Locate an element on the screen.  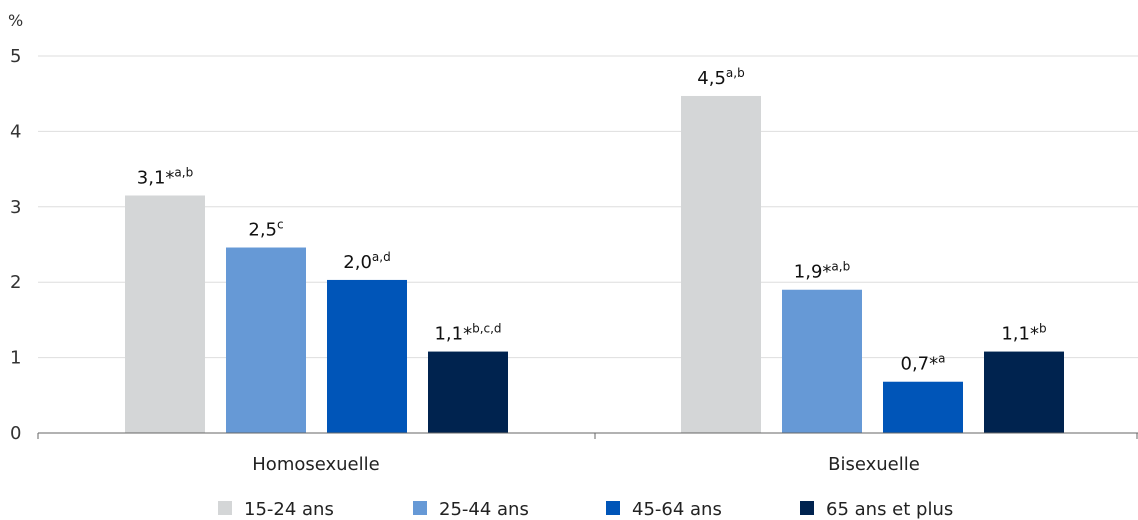
data-label: 4,5a,b is located at coordinates (720, 77).